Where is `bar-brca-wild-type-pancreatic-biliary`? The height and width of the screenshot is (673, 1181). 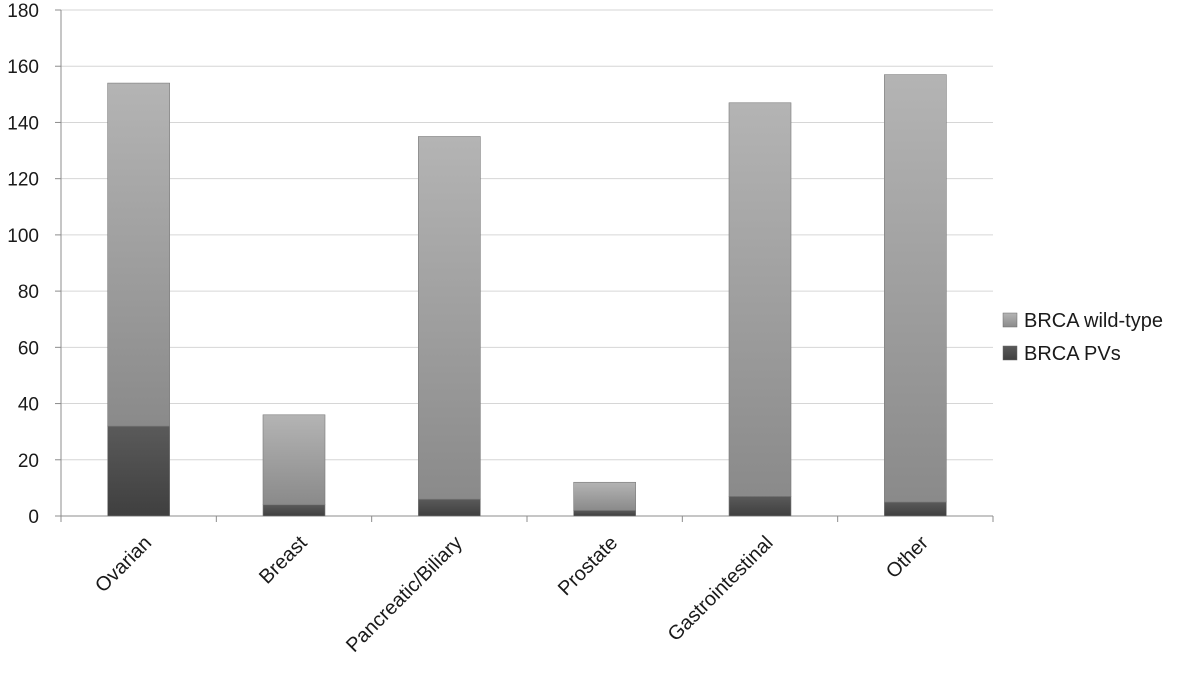
bar-brca-wild-type-pancreatic-biliary is located at coordinates (449, 318).